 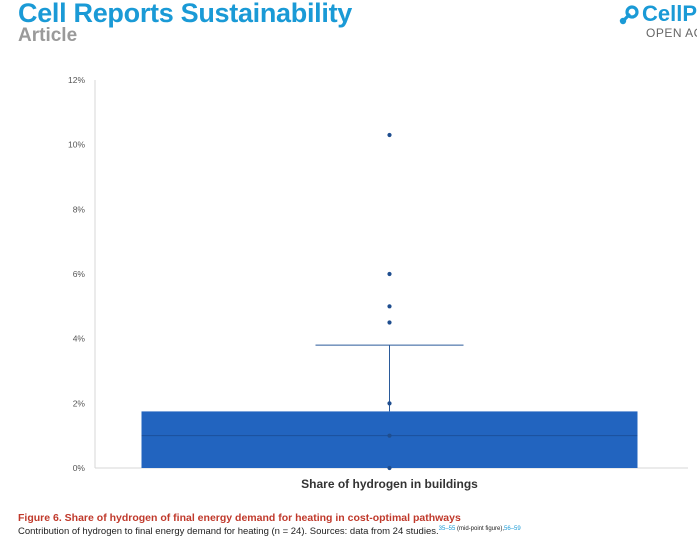 I want to click on y-tick-label: 0%, so click(x=79, y=468).